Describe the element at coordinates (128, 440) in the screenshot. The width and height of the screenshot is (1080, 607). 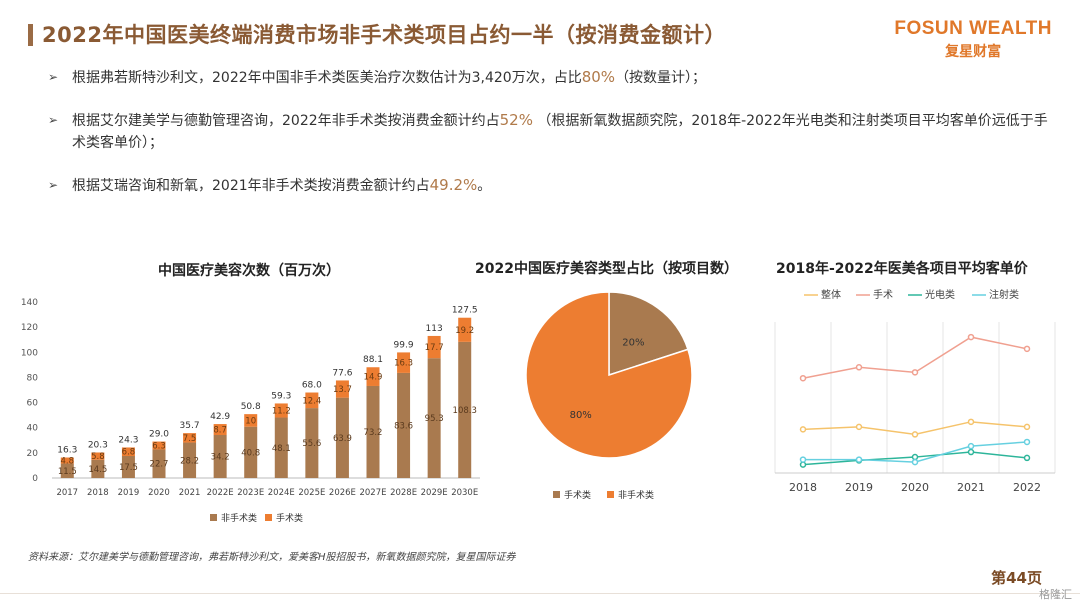
I see `data-label-total: 24.3` at that location.